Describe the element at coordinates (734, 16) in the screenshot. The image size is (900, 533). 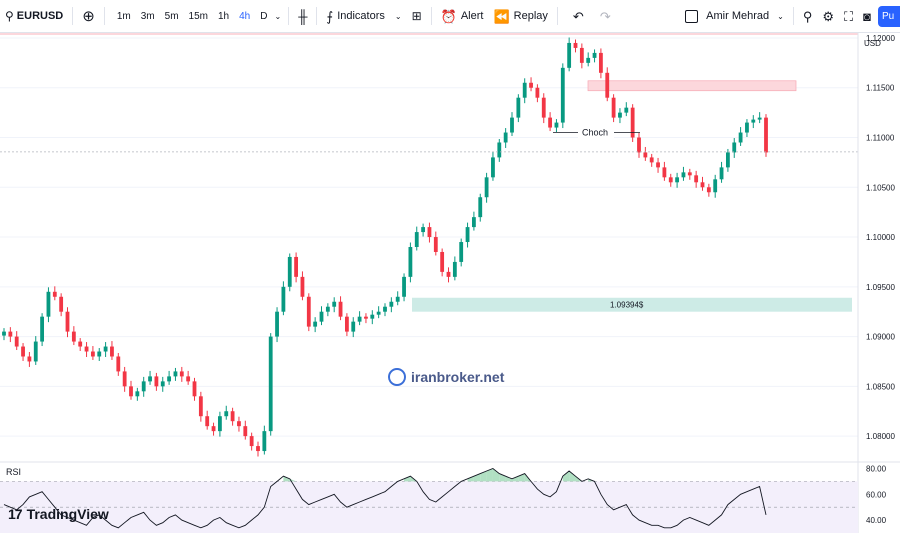
I see `layout-button: Amir Mehrad ⌄` at that location.